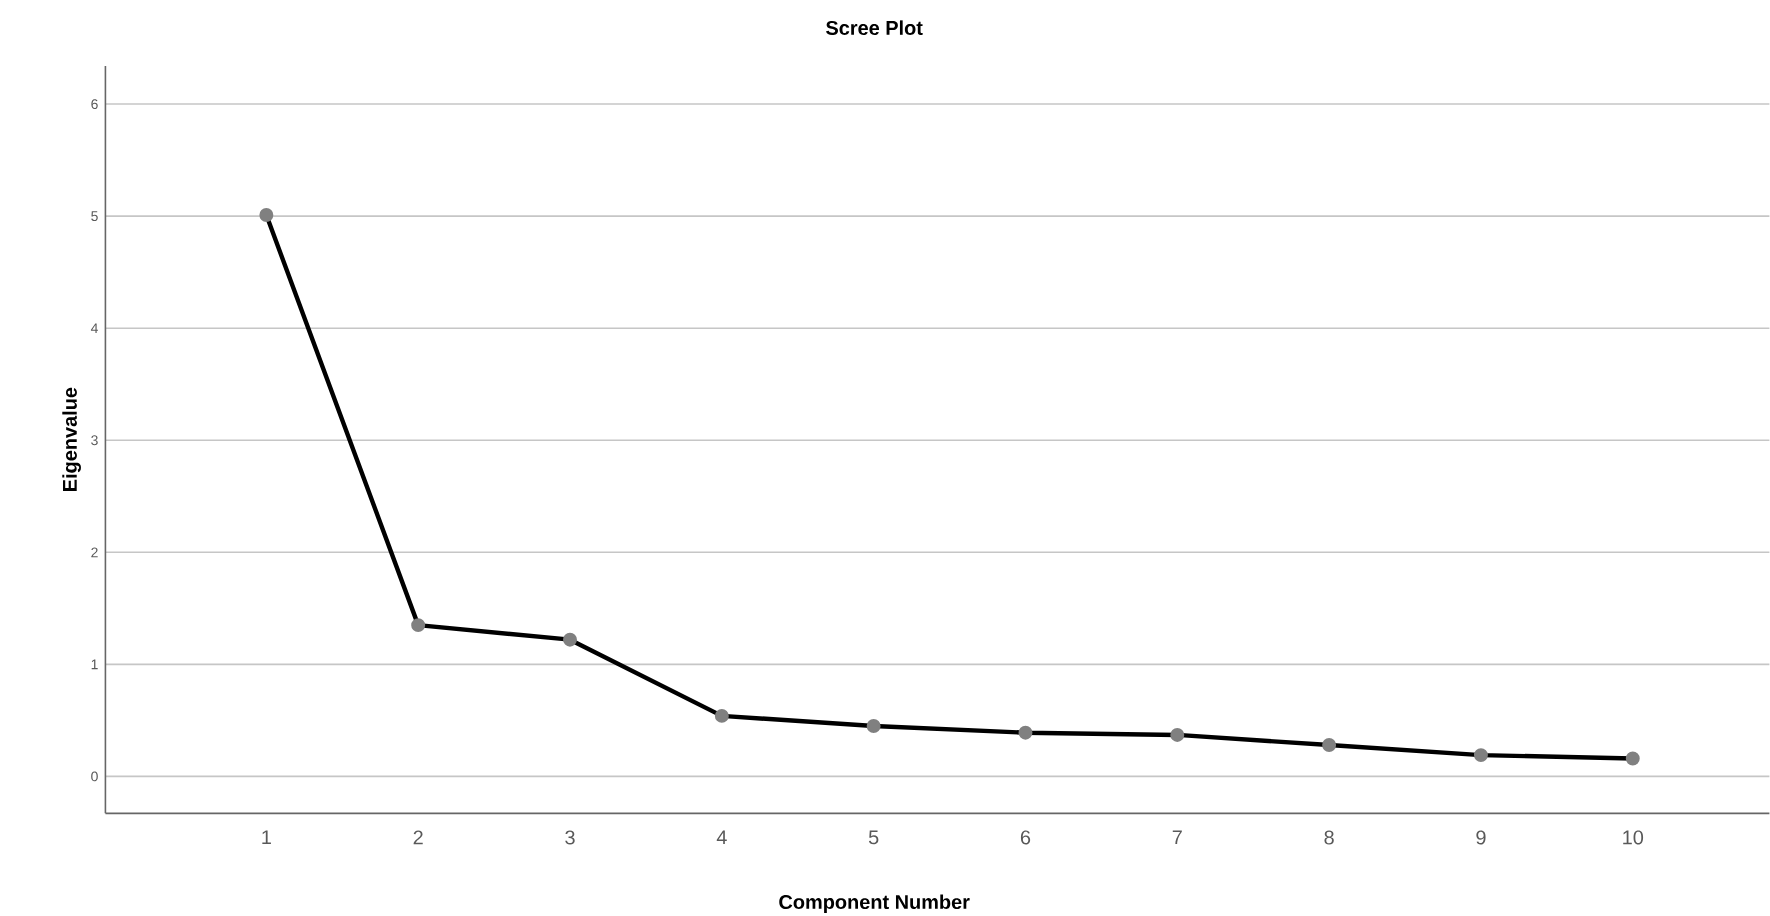 Image resolution: width=1770 pixels, height=916 pixels. I want to click on x-tick-label: 1, so click(266, 837).